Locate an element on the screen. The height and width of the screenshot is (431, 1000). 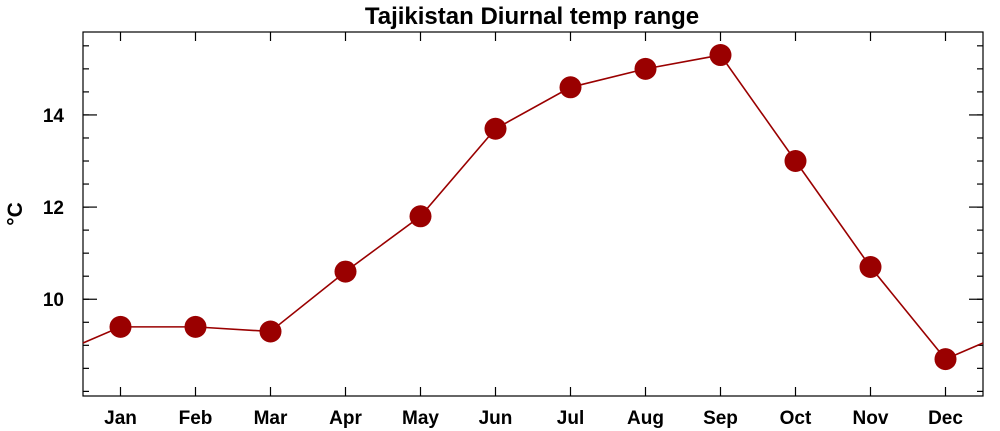
chart-title: Tajikistan Diurnal temp range is located at coordinates (532, 16).